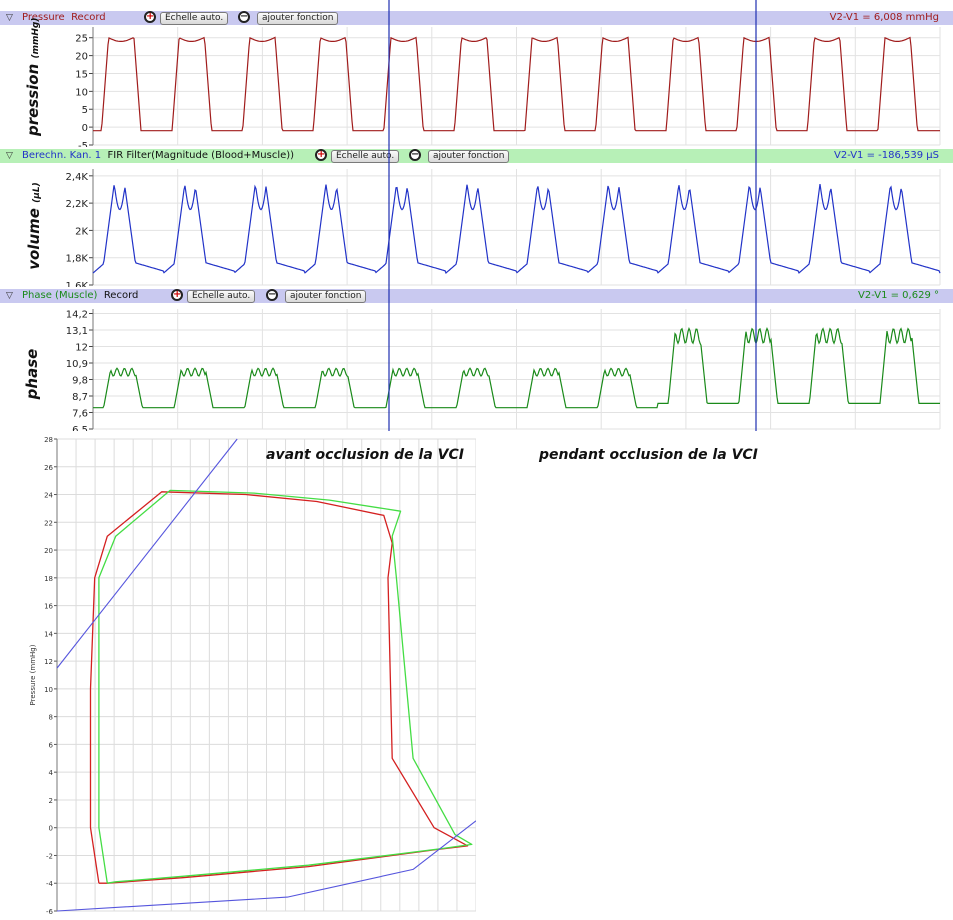 This screenshot has height=920, width=953. Describe the element at coordinates (147, 553) in the screenshot. I see `espvr-line` at that location.